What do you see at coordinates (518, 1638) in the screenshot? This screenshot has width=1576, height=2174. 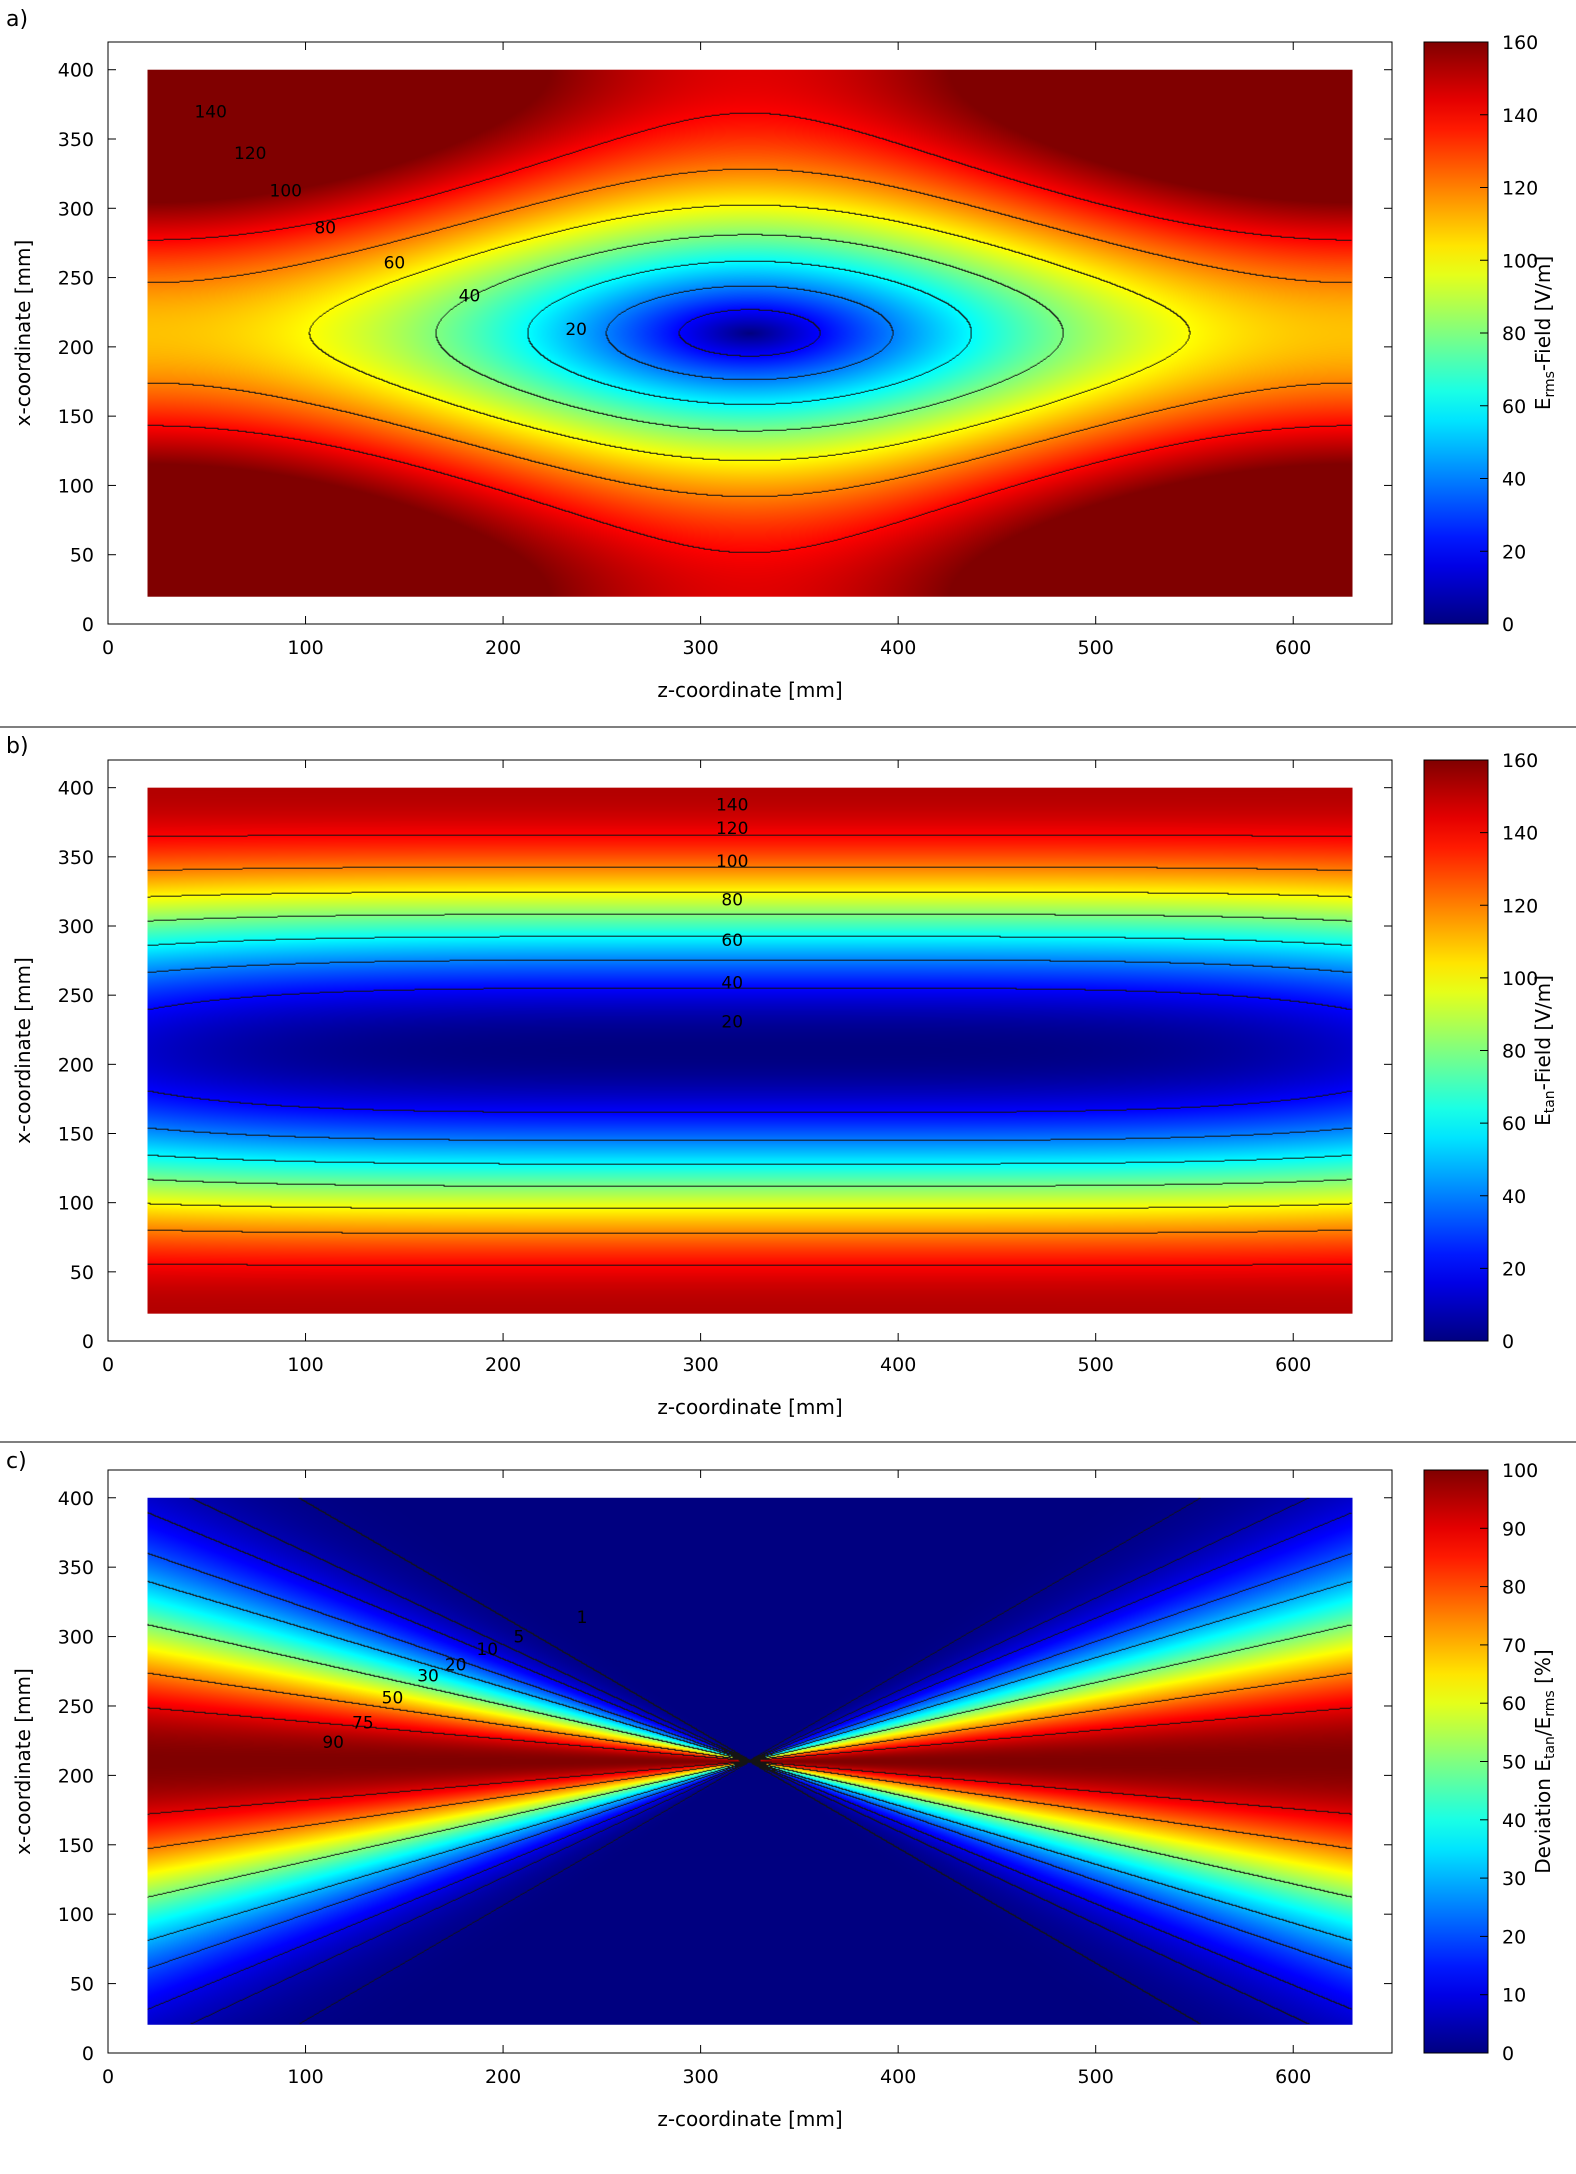 I see `contour-label: 5` at bounding box center [518, 1638].